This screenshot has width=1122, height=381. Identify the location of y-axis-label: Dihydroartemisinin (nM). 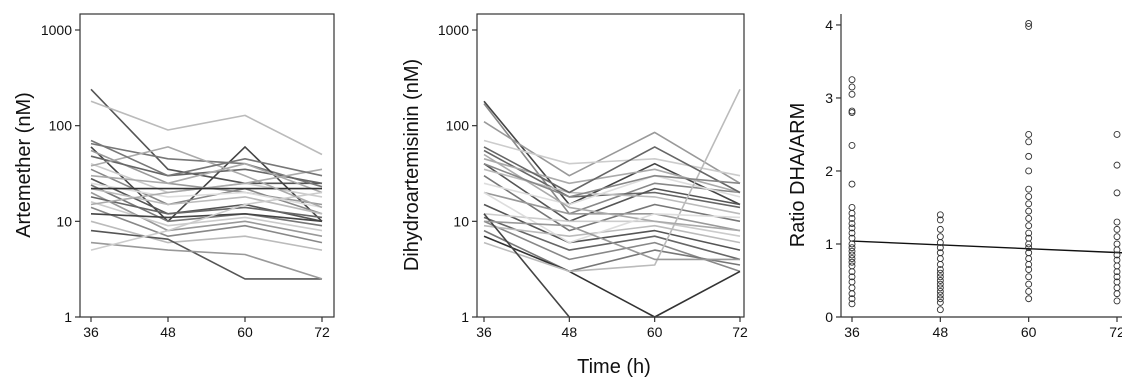
(412, 165).